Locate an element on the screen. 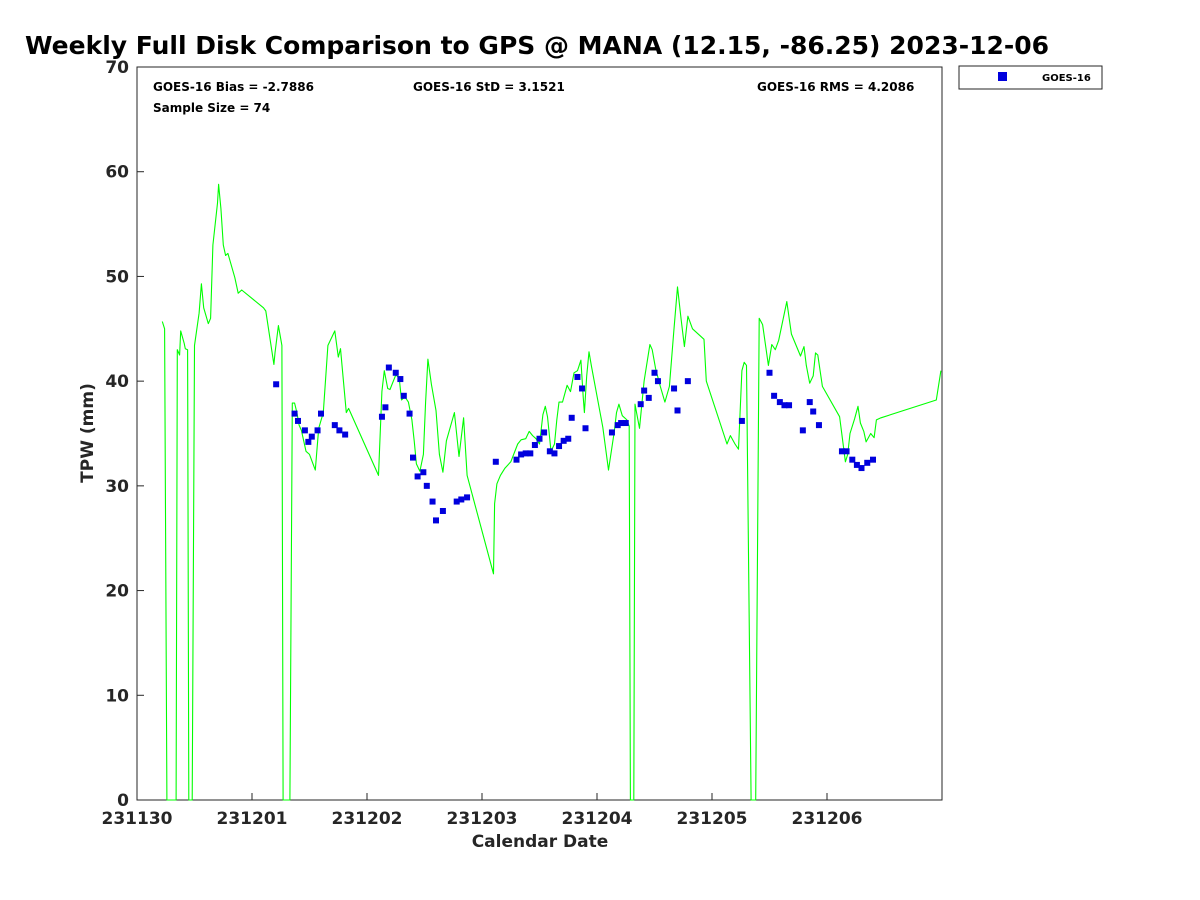 This screenshot has height=900, width=1200. y-axis-label: TPW (mm) is located at coordinates (88, 433).